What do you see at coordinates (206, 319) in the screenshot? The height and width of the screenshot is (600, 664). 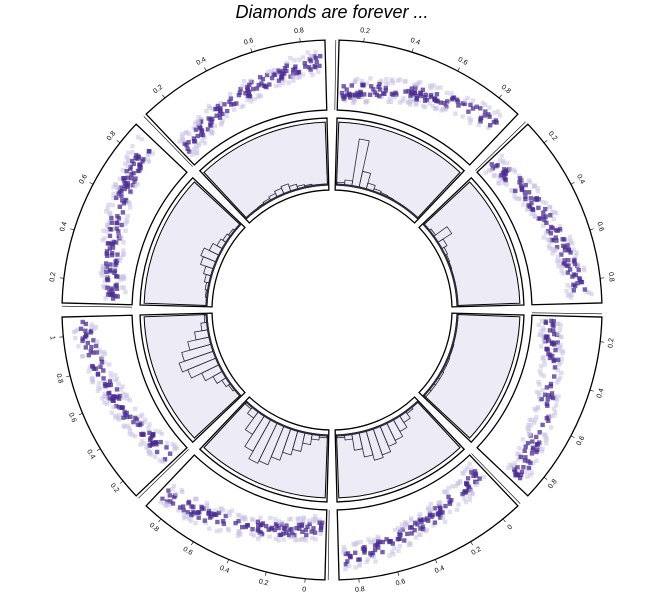 I see `histogram-bar` at bounding box center [206, 319].